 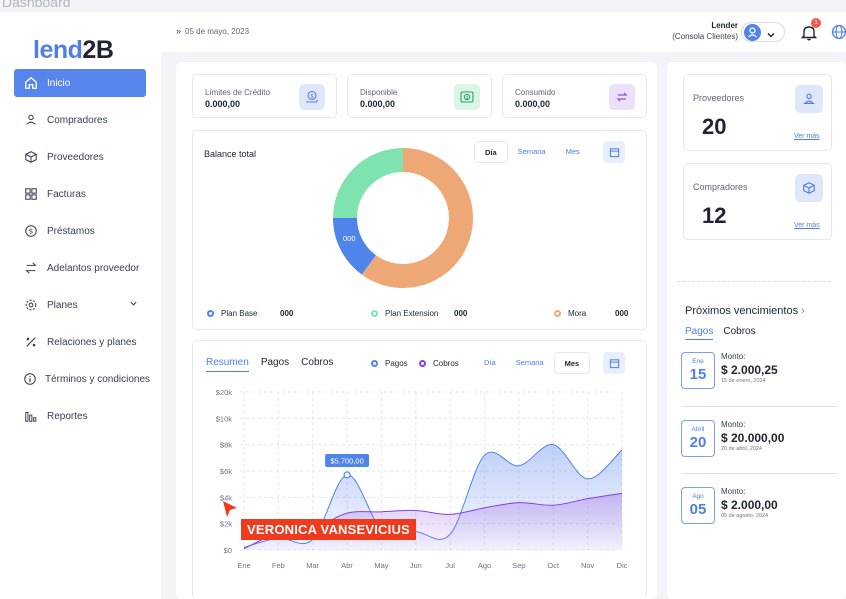 What do you see at coordinates (31, 194) in the screenshot?
I see `grid-icon` at bounding box center [31, 194].